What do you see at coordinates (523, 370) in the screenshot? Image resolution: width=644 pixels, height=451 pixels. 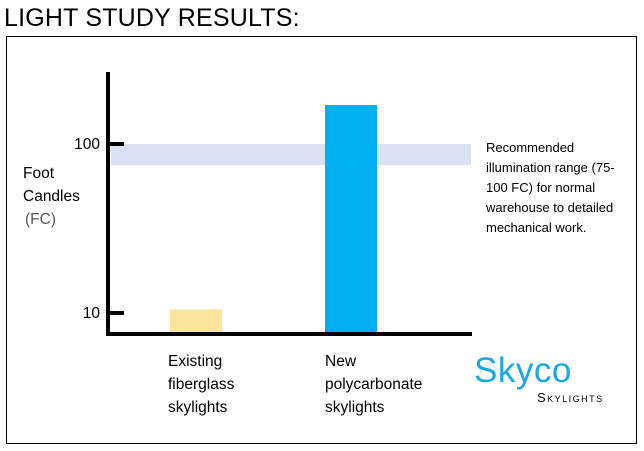 I see `logo-brand-text: Skyco` at bounding box center [523, 370].